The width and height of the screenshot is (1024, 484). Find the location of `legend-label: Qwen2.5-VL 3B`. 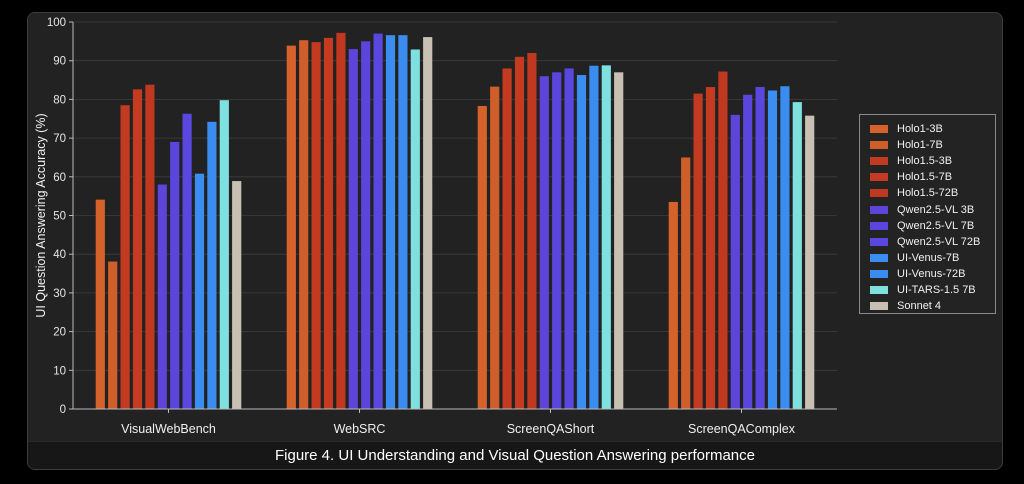

legend-label: Qwen2.5-VL 3B is located at coordinates (936, 209).